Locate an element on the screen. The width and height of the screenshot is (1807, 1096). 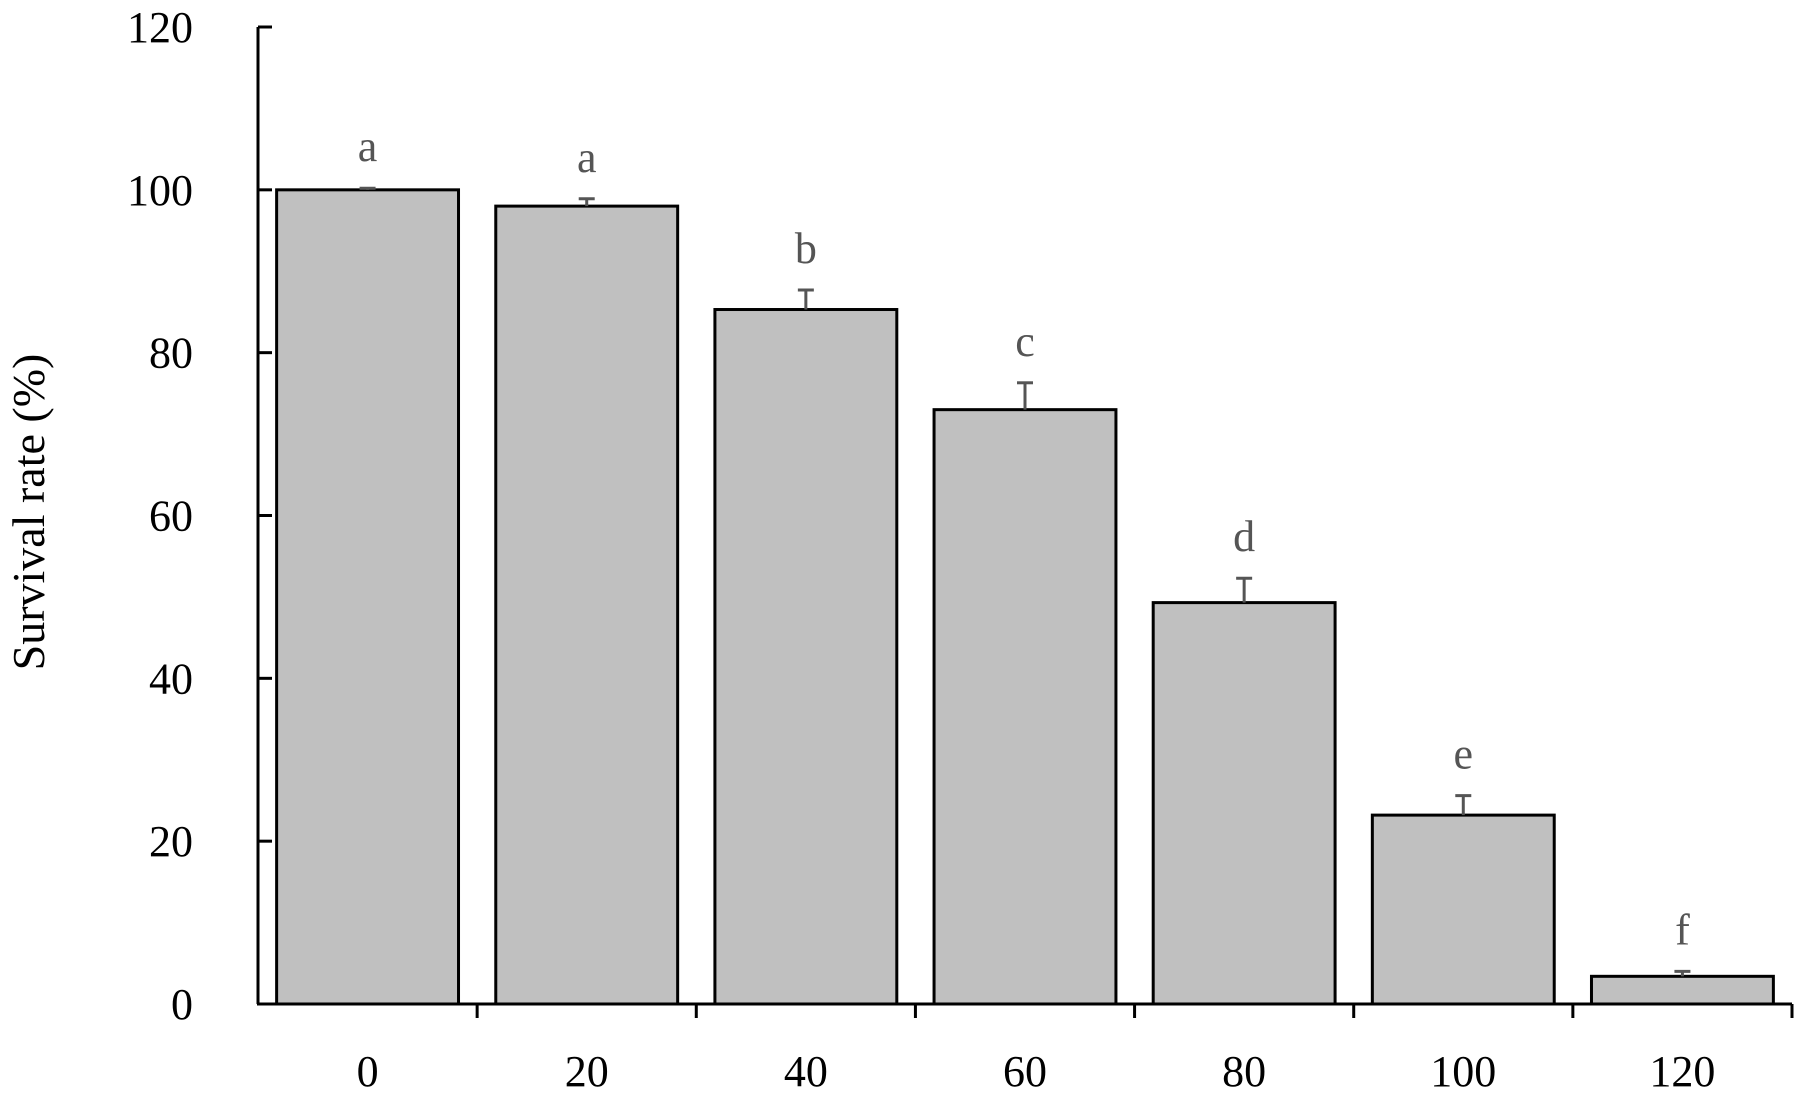
x-tick-label: 60 is located at coordinates (1025, 1071).